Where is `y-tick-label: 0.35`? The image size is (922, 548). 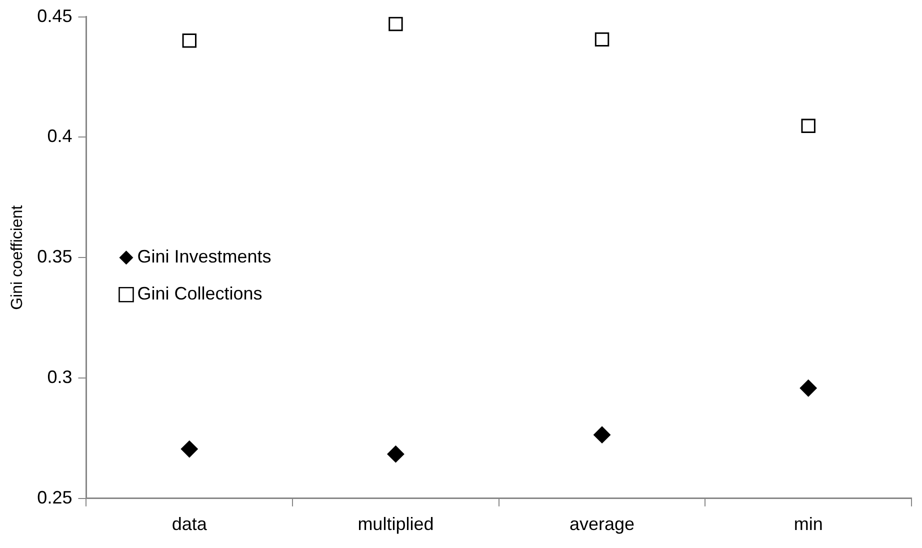
y-tick-label: 0.35 is located at coordinates (54, 256).